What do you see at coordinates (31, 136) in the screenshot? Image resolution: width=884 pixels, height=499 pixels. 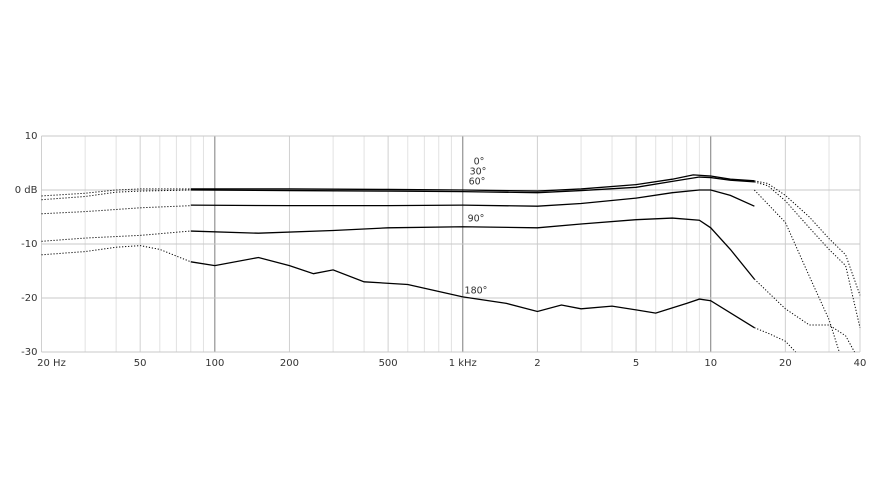 I see `y-tick-label: 10` at bounding box center [31, 136].